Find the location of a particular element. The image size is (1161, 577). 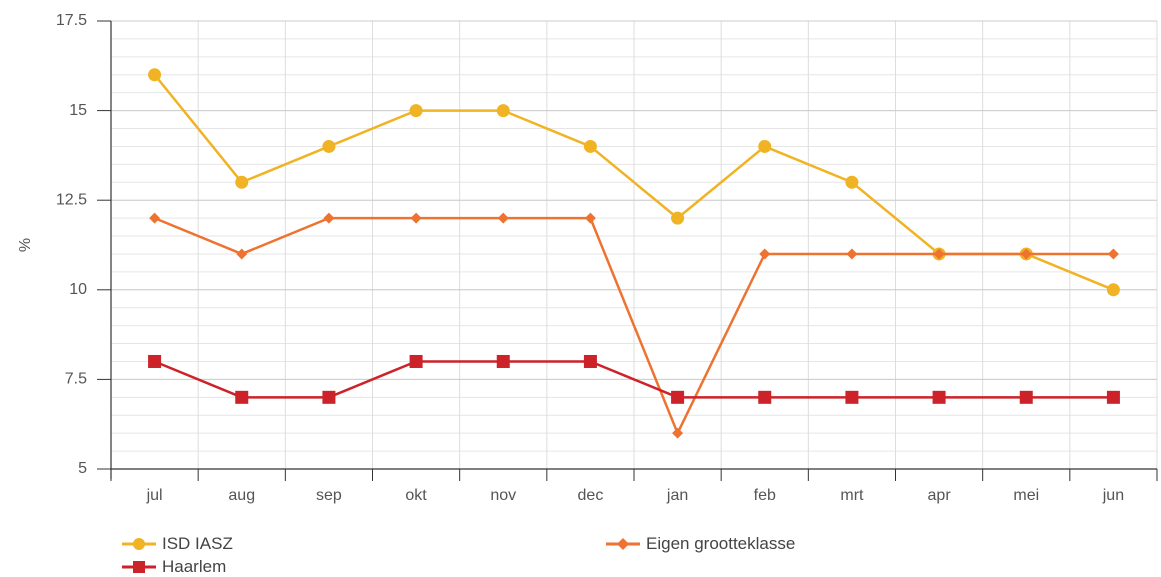

x-tick-label: dec is located at coordinates (591, 495).